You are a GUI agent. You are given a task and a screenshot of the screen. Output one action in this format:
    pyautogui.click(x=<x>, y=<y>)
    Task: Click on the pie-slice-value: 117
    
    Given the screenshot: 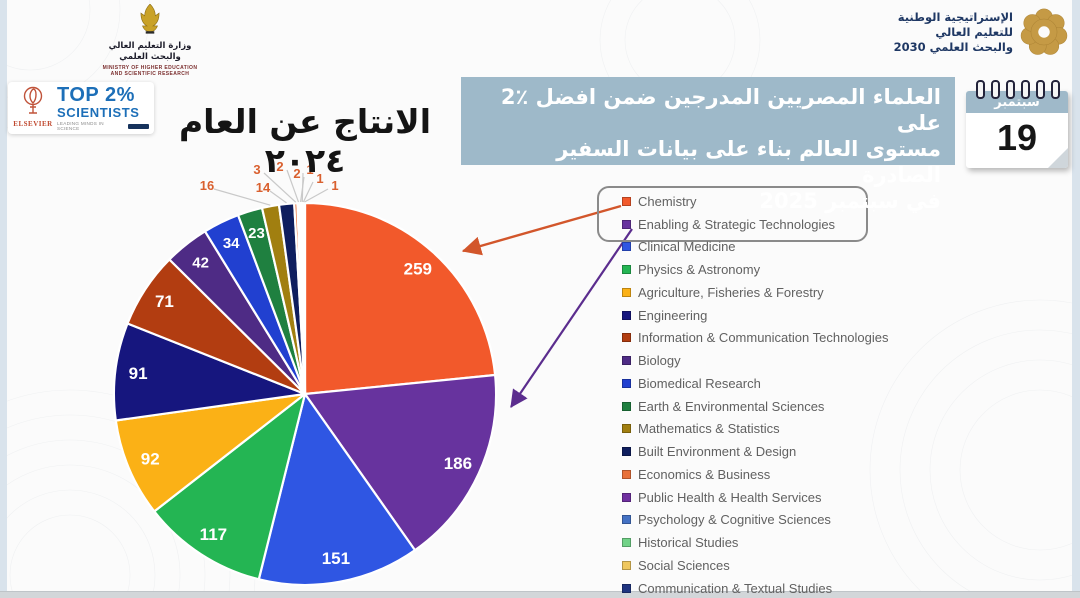 What is the action you would take?
    pyautogui.click(x=213, y=534)
    